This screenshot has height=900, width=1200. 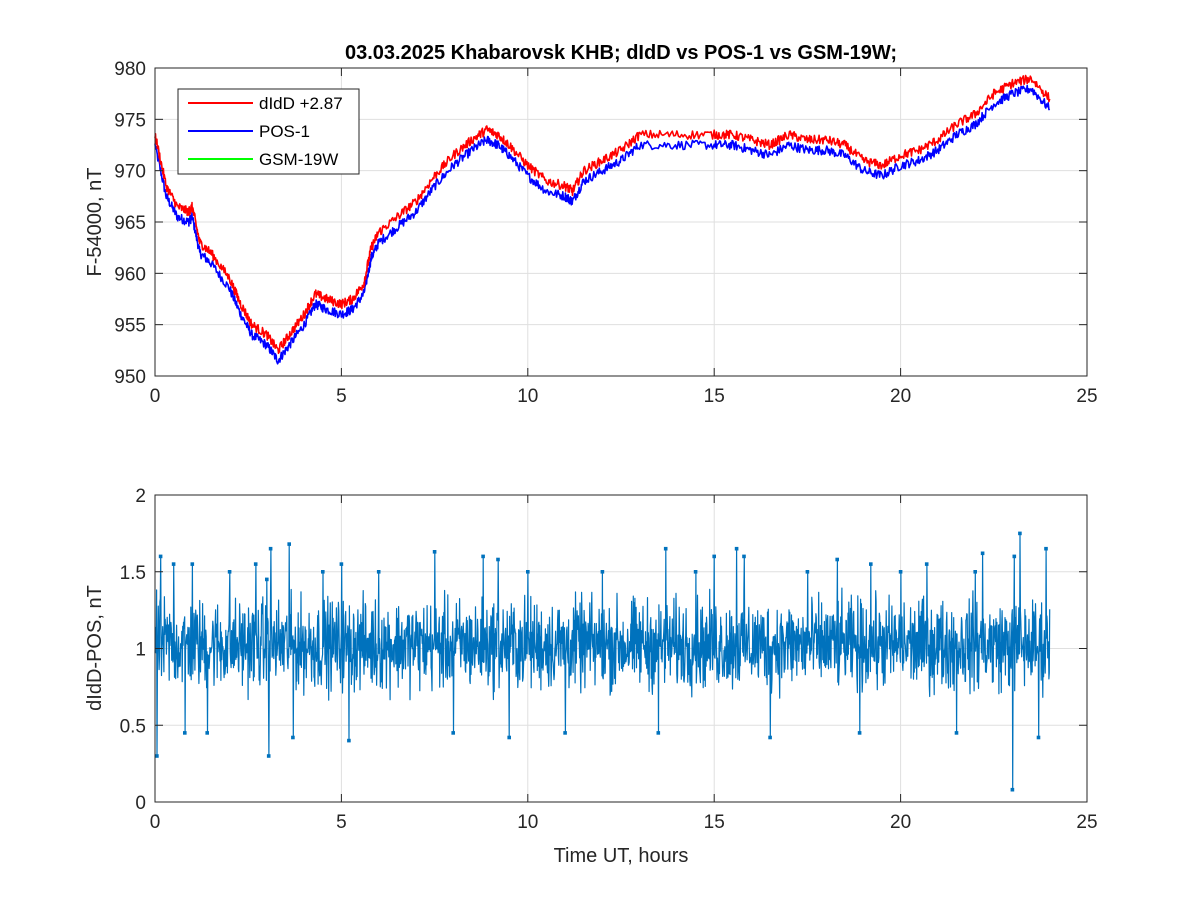 What do you see at coordinates (714, 822) in the screenshot?
I see `bottom-x-tick-label: 15` at bounding box center [714, 822].